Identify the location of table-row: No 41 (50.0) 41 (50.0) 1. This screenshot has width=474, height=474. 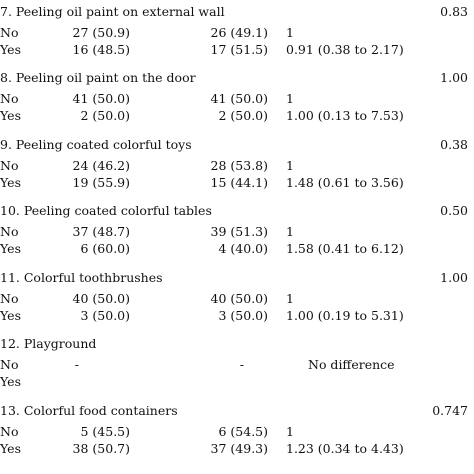
(237, 99).